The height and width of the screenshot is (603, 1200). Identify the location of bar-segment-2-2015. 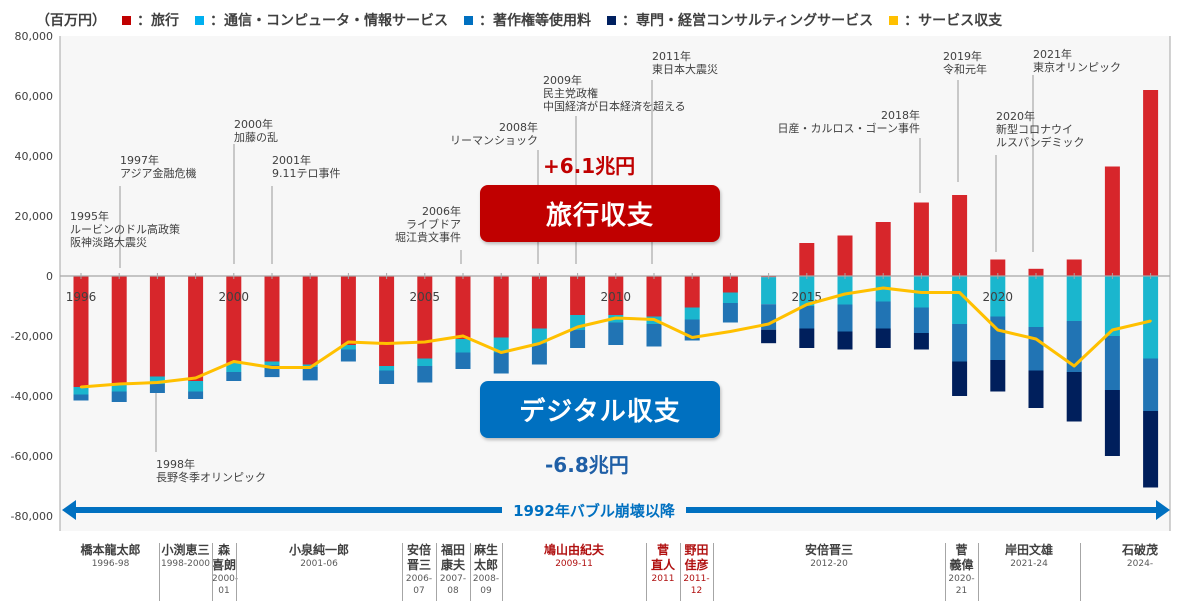
(807, 317).